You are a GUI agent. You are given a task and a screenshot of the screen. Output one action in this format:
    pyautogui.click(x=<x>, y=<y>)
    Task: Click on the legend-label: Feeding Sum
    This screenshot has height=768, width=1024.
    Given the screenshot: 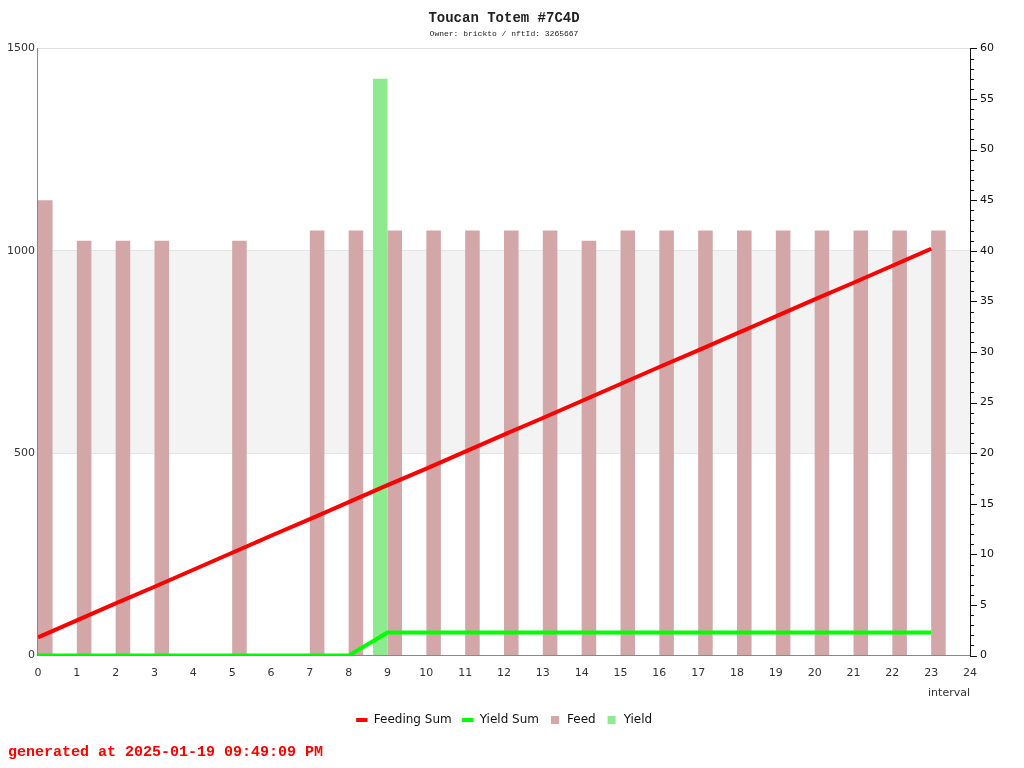 What is the action you would take?
    pyautogui.click(x=412, y=719)
    